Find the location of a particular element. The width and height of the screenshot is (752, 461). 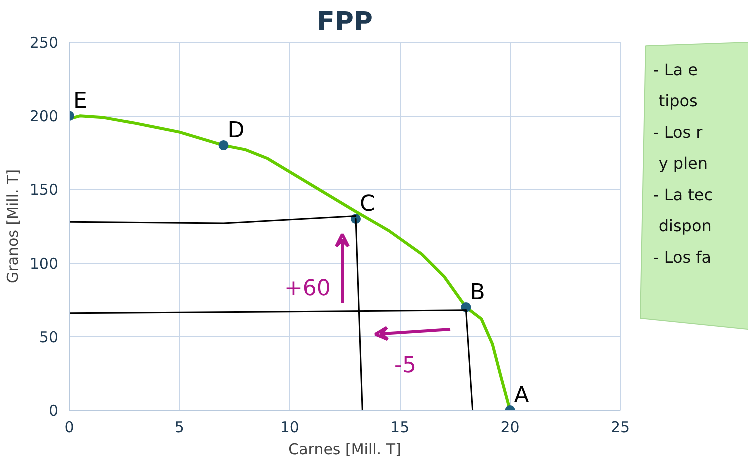

annotation: B is located at coordinates (478, 293).